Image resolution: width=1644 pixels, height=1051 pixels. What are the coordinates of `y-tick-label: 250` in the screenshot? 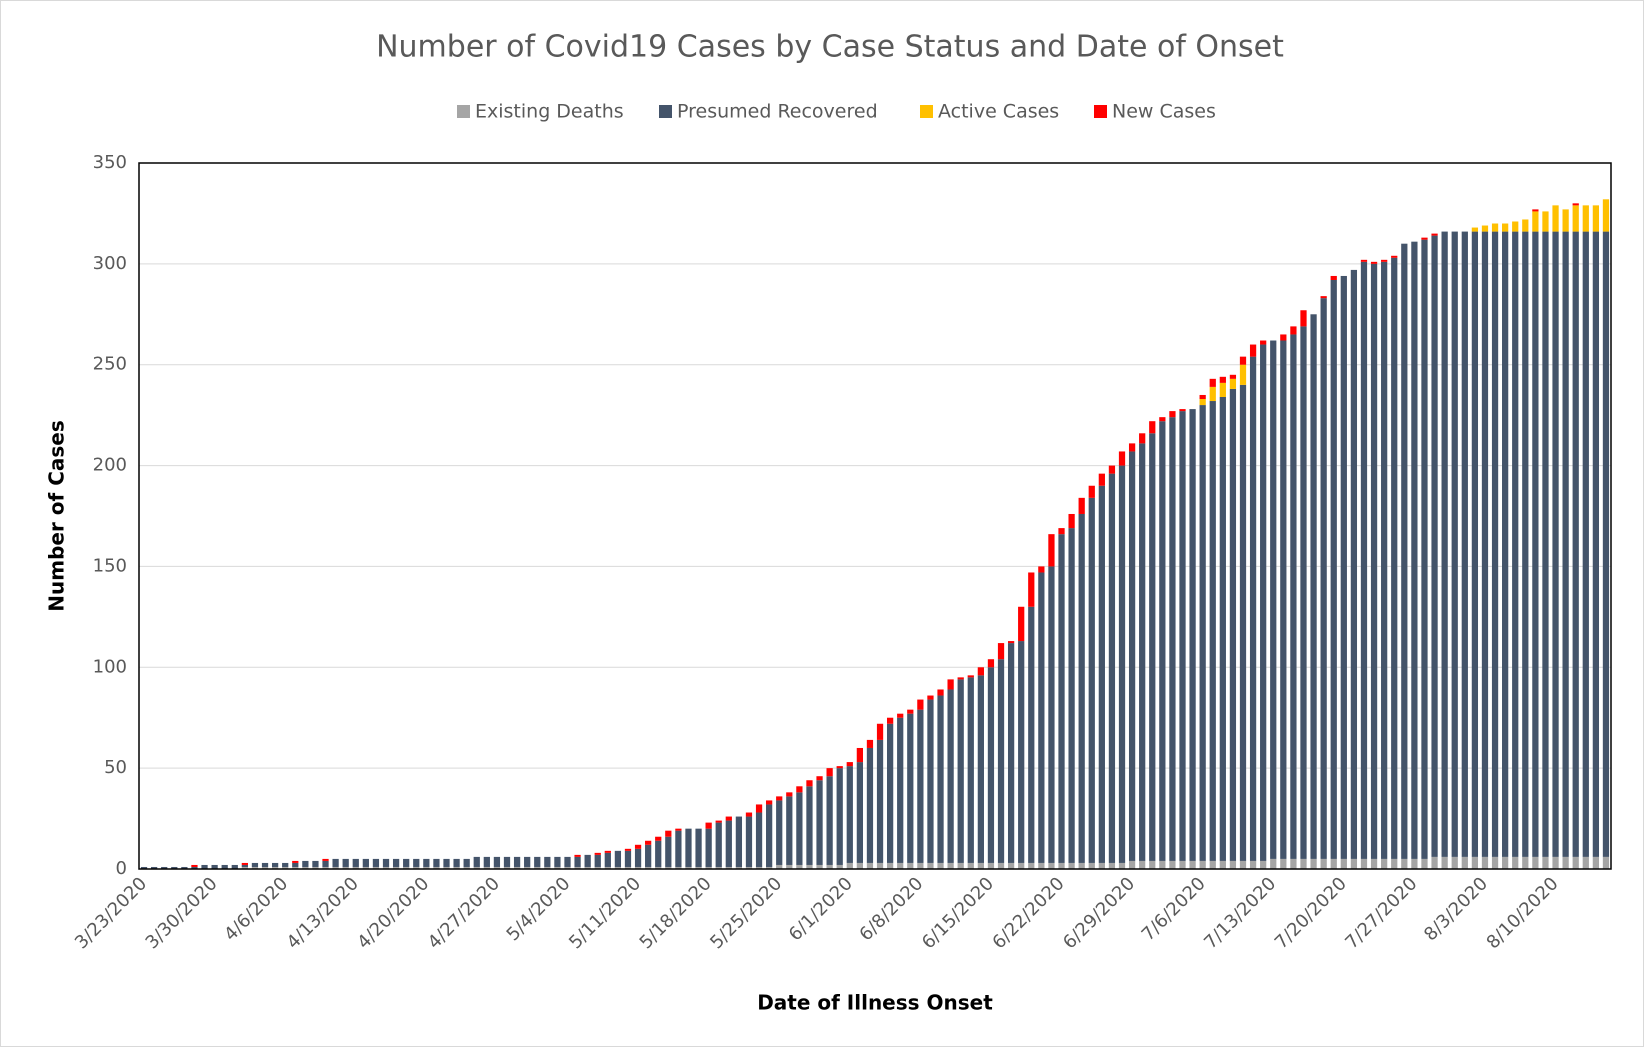 It's located at (110, 364).